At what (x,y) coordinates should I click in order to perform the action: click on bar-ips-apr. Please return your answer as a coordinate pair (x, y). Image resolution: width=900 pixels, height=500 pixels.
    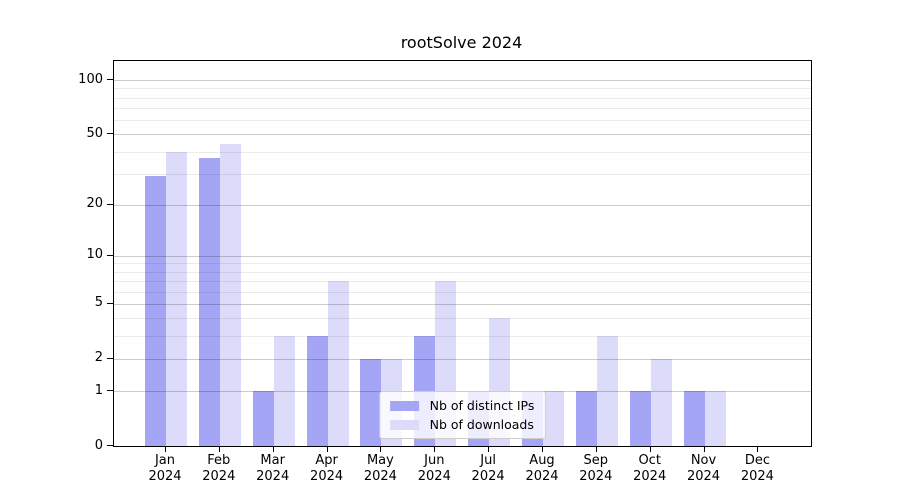
    Looking at the image, I should click on (317, 391).